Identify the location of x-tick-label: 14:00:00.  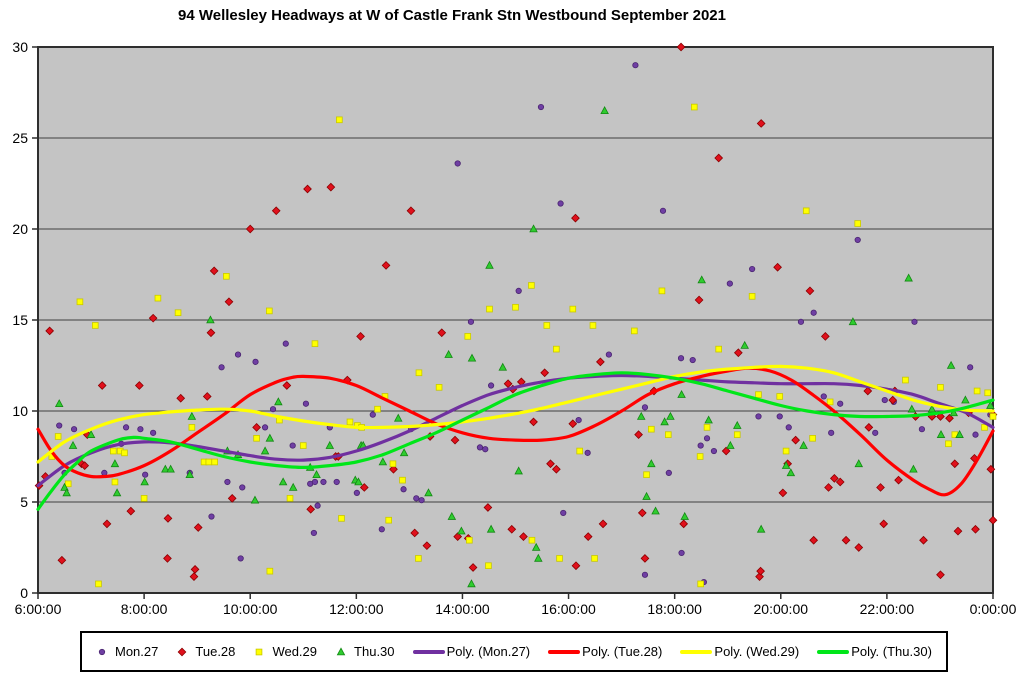
(462, 609).